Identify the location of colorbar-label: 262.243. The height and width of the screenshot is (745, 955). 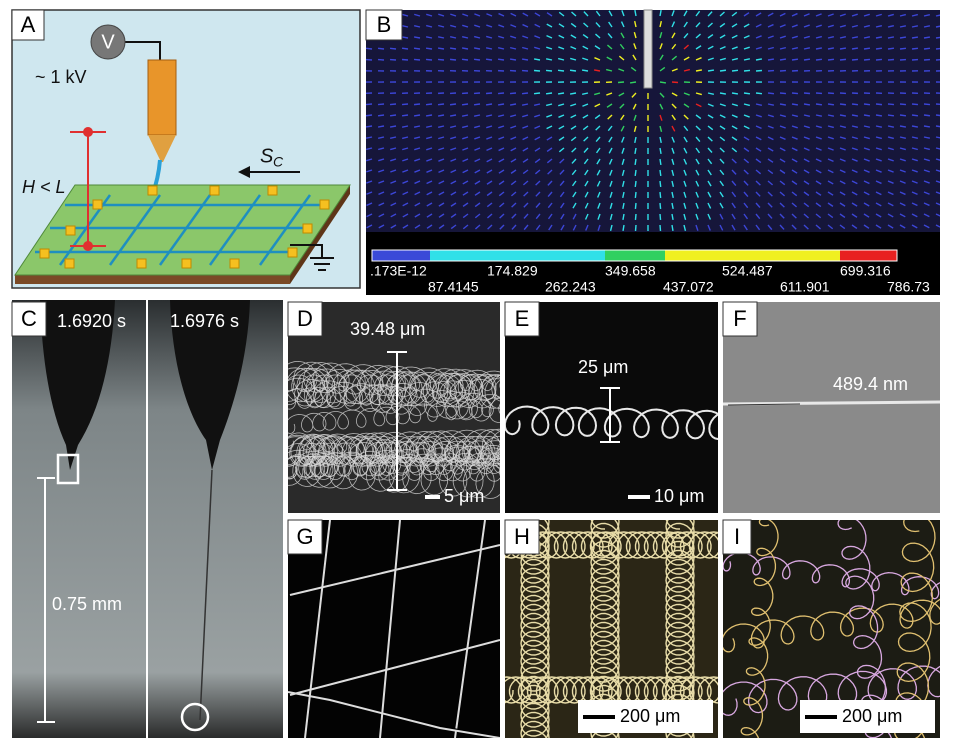
(570, 287).